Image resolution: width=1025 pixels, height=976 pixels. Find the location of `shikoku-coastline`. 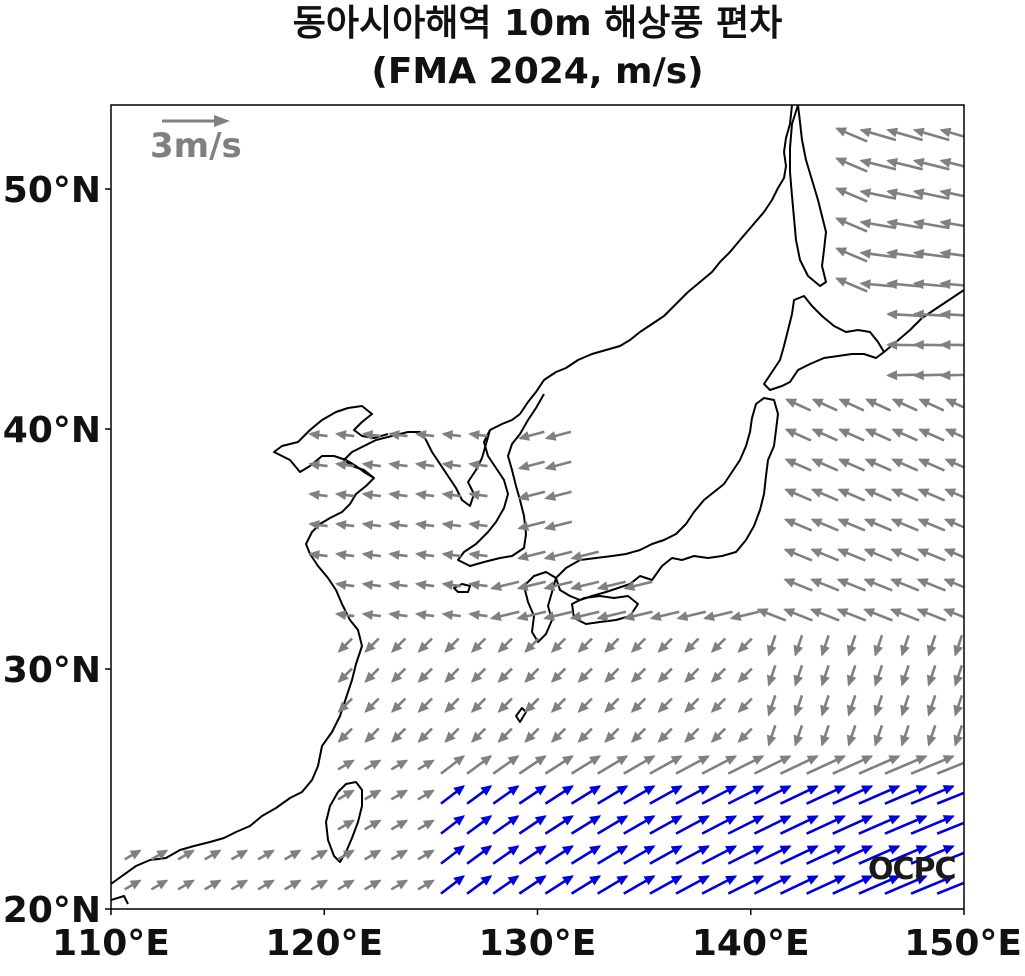

shikoku-coastline is located at coordinates (605, 610).